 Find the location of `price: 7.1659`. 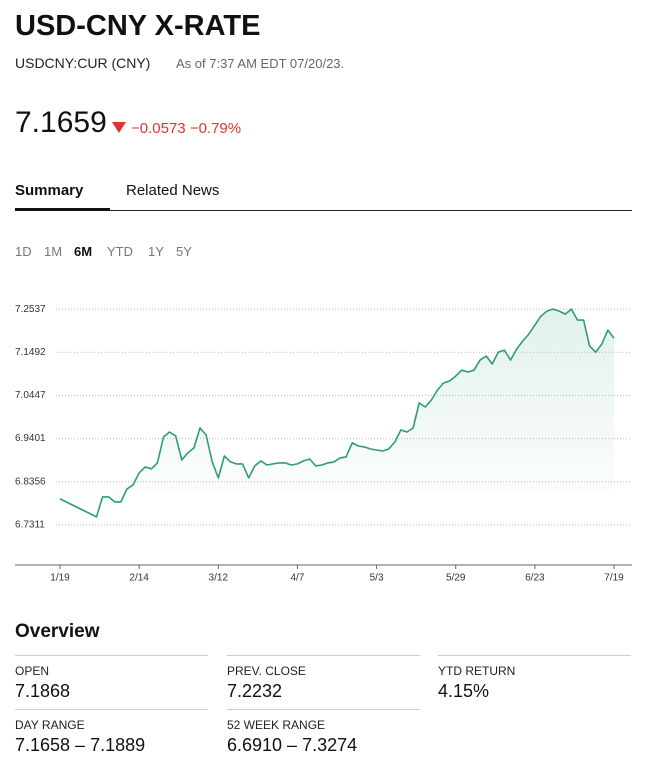

price: 7.1659 is located at coordinates (61, 122).